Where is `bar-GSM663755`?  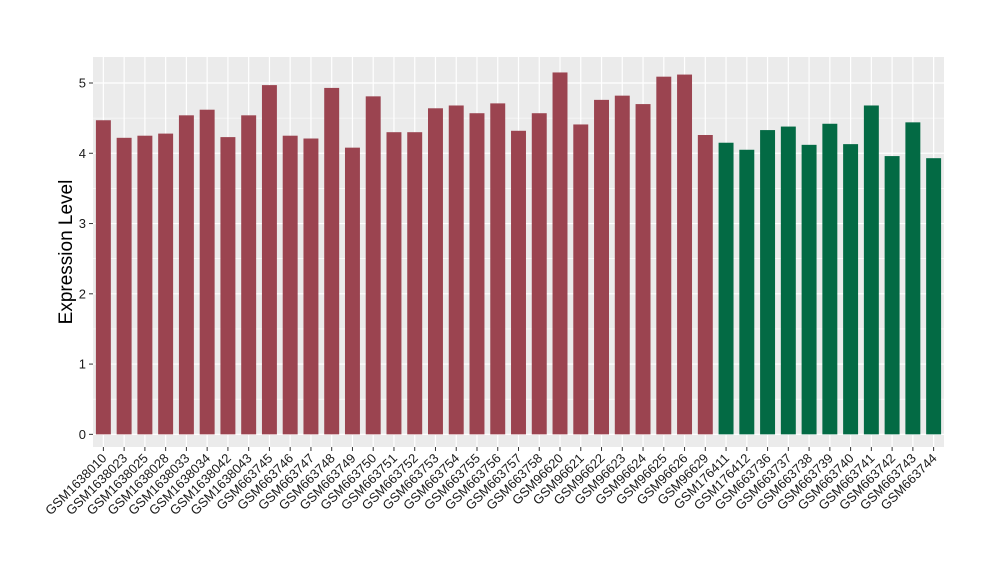
bar-GSM663755 is located at coordinates (477, 274).